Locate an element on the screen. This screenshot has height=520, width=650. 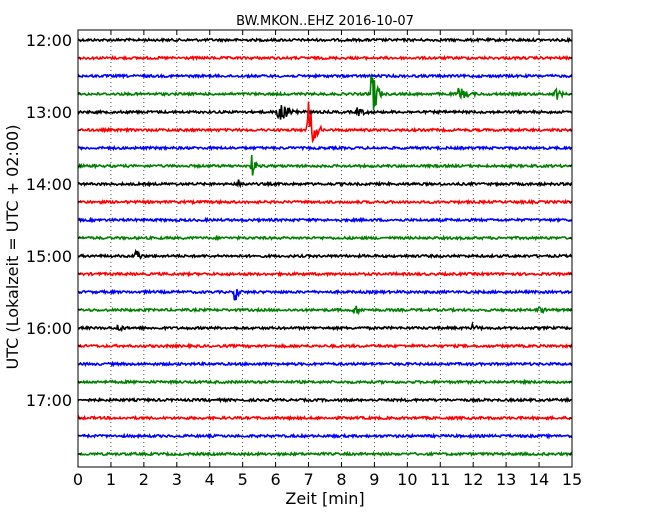
x-tick-label: 3 is located at coordinates (177, 479).